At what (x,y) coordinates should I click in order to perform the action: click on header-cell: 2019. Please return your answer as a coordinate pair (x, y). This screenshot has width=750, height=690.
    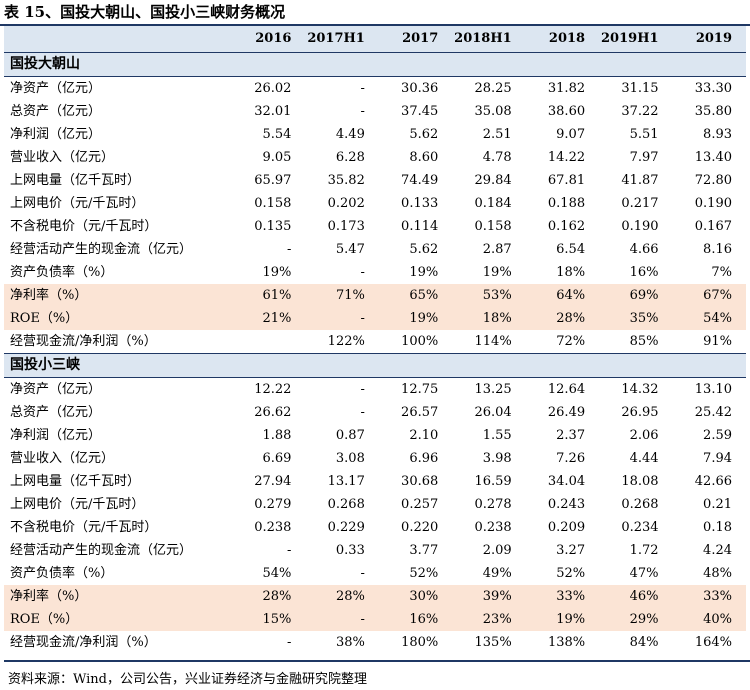
    Looking at the image, I should click on (709, 39).